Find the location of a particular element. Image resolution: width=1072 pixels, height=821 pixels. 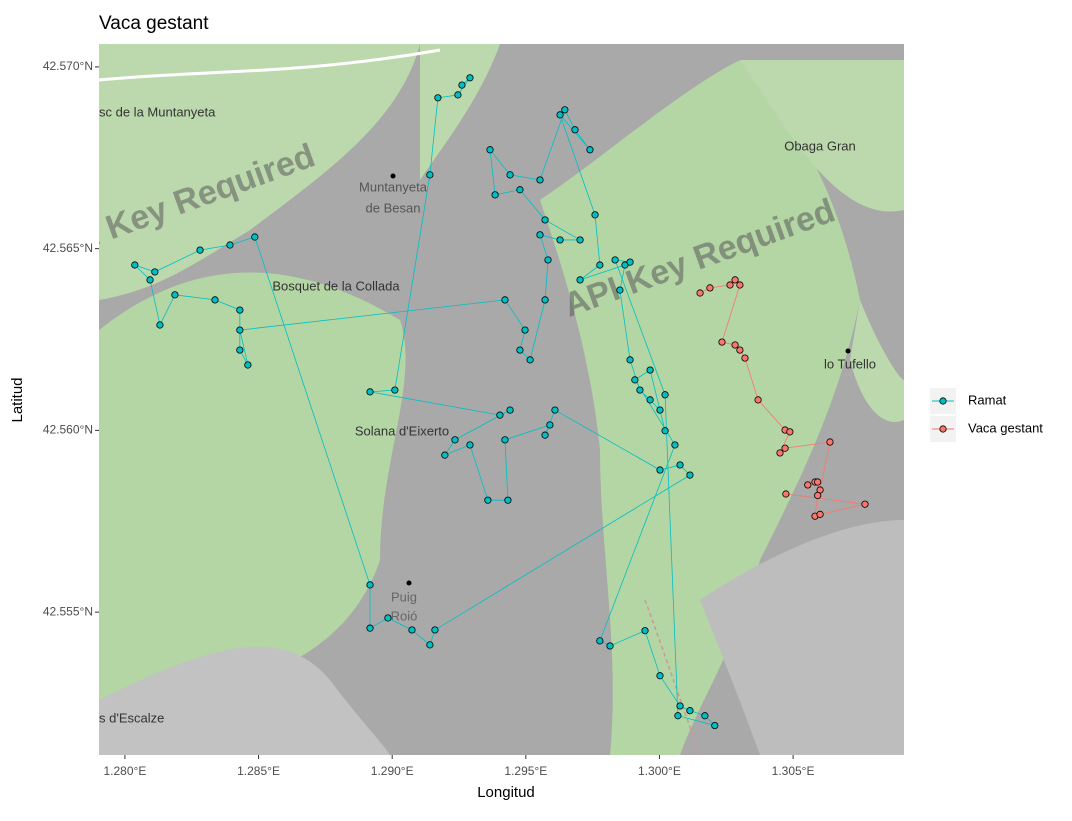

y-tick-label: 42.555°N is located at coordinates (68, 611).